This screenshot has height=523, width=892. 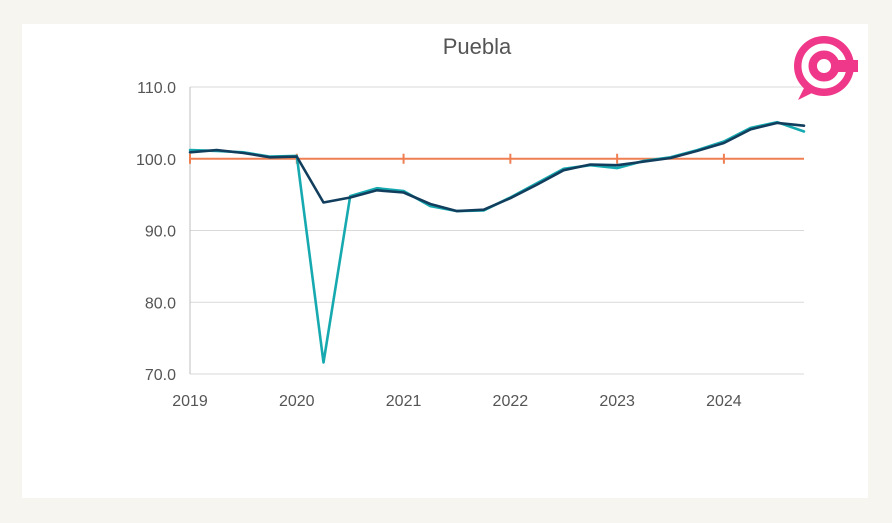 What do you see at coordinates (617, 401) in the screenshot?
I see `x-tick-label: 2023` at bounding box center [617, 401].